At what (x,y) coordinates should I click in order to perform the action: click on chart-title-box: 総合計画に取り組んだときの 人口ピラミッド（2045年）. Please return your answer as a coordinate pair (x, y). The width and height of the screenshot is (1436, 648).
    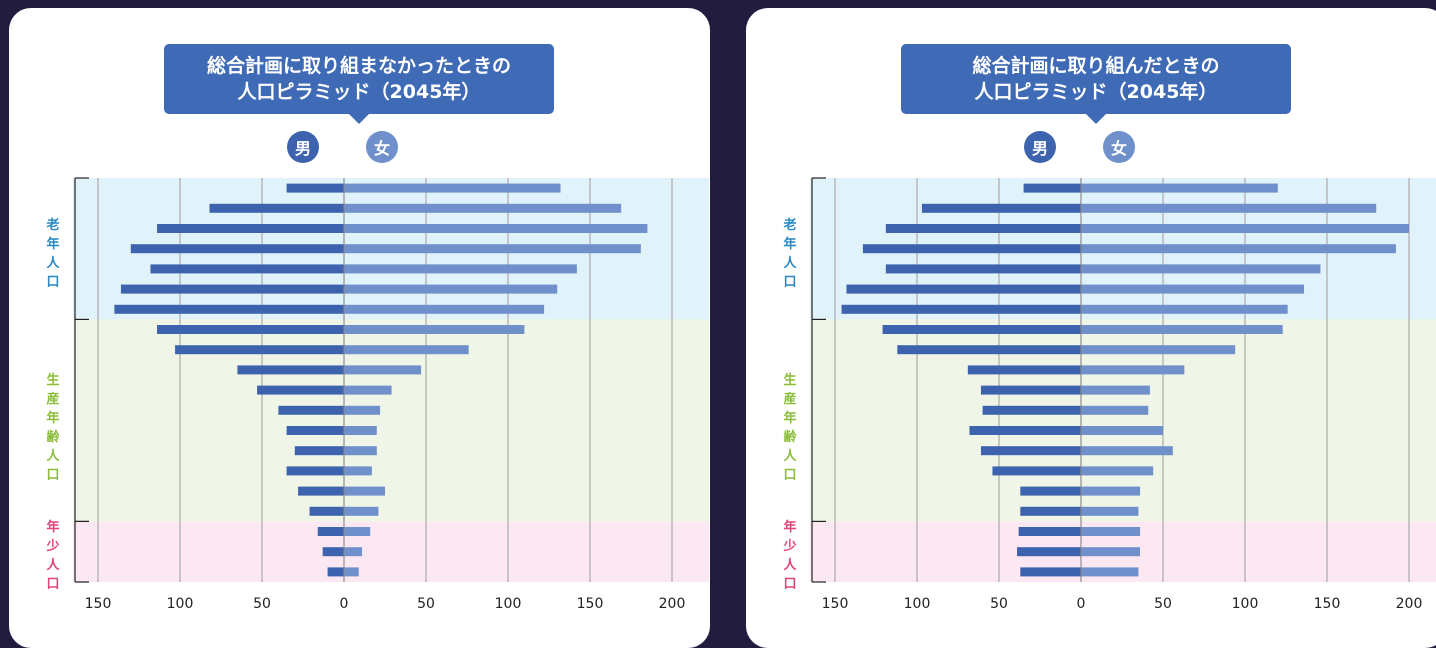
    Looking at the image, I should click on (1096, 84).